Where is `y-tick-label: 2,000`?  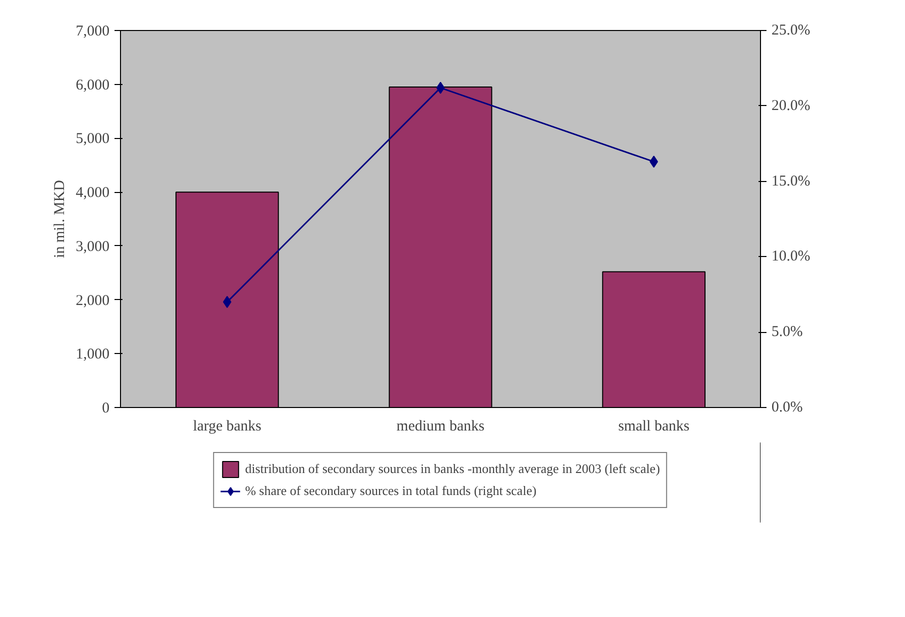 y-tick-label: 2,000 is located at coordinates (93, 300).